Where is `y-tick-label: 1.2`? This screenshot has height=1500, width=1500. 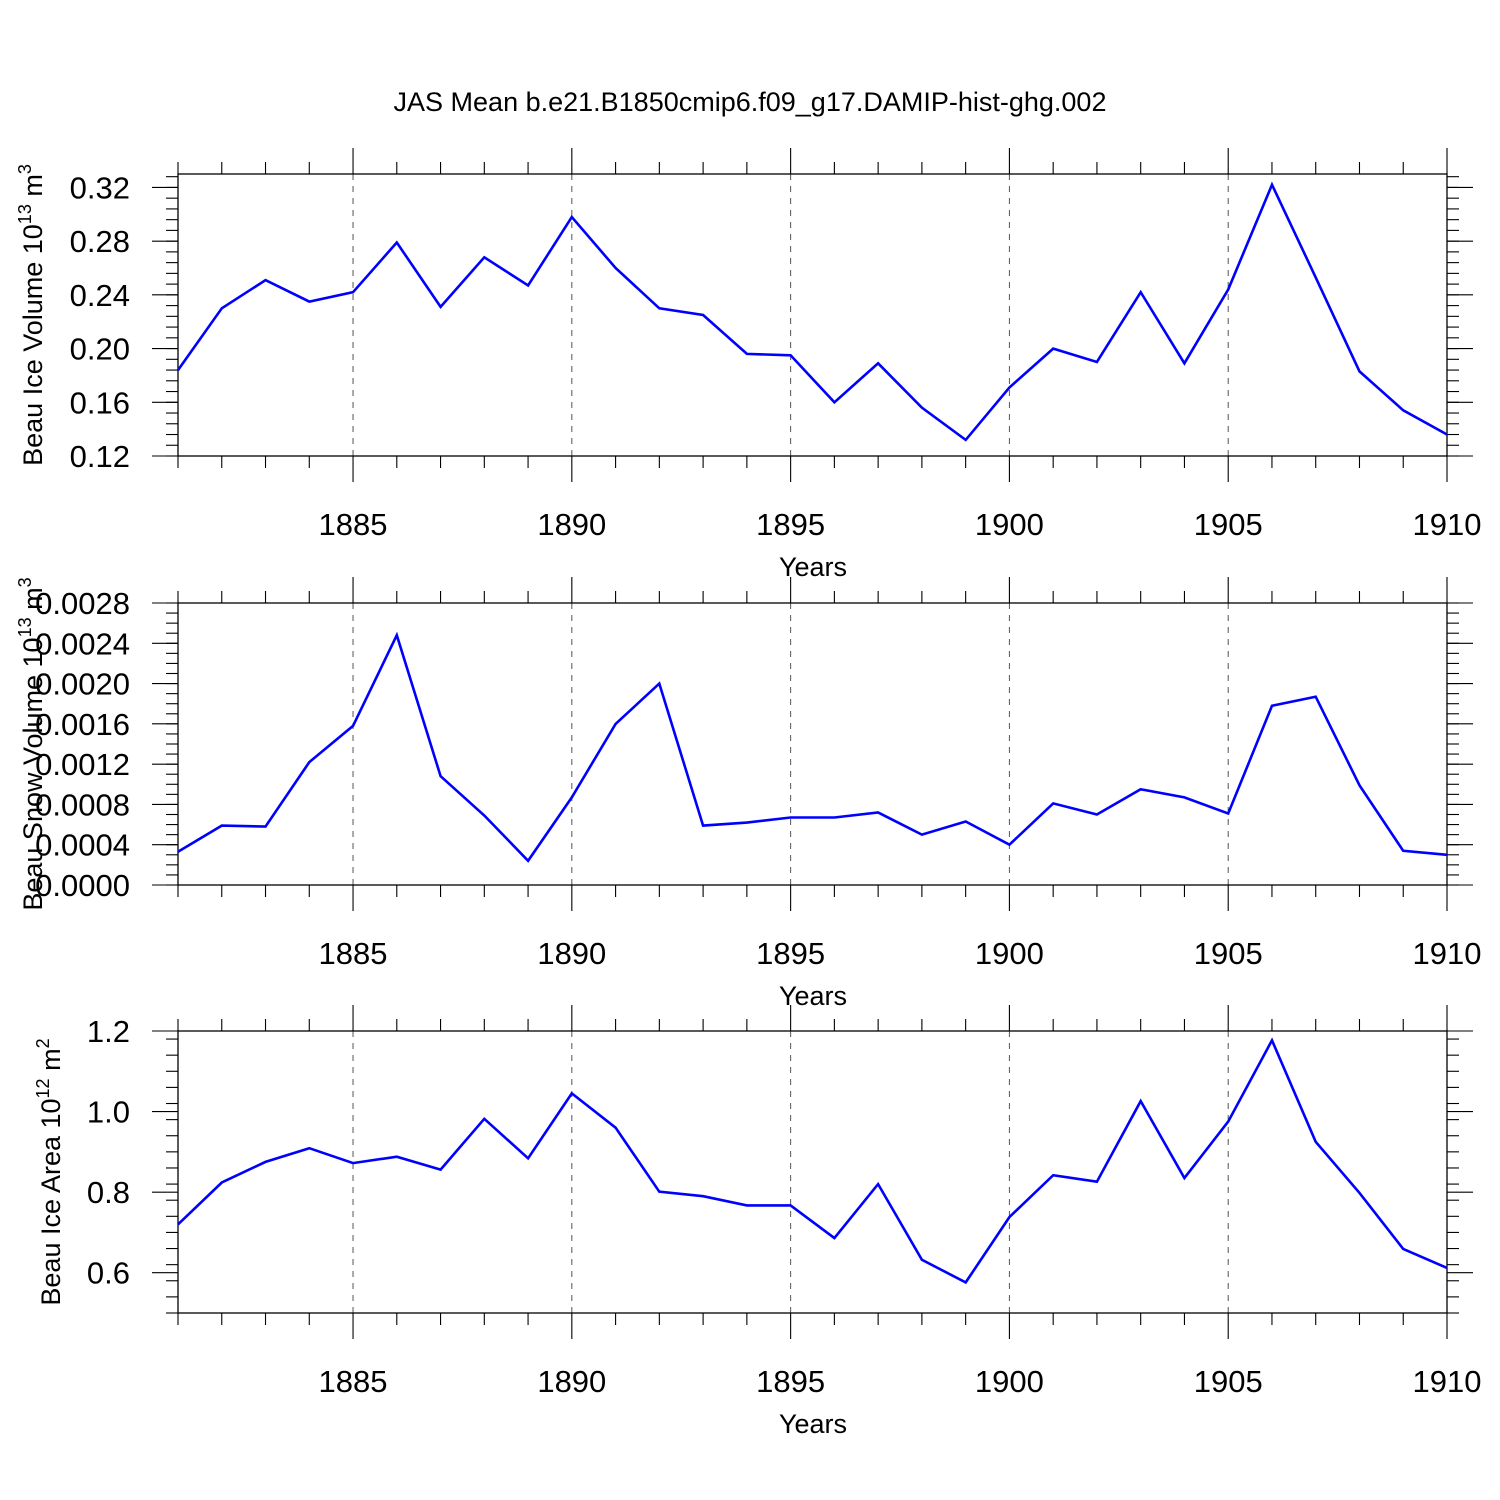
y-tick-label: 1.2 is located at coordinates (108, 1031).